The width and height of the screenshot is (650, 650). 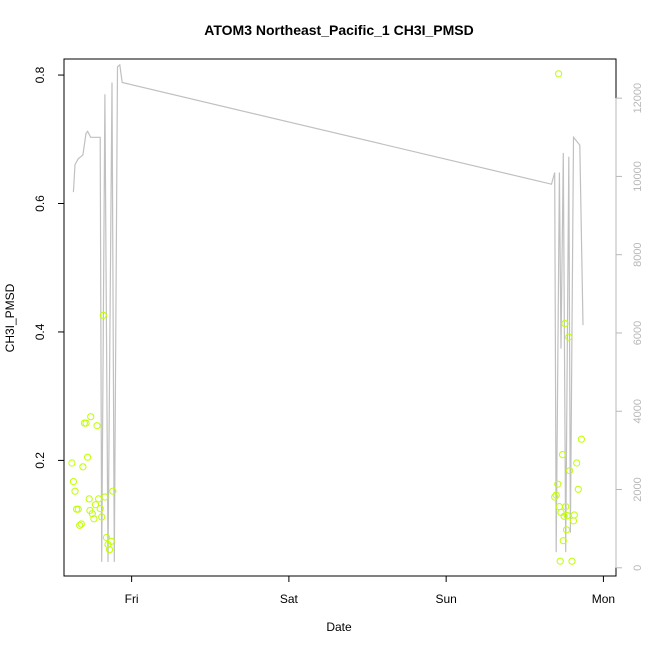 I want to click on x-axis: Fri Sat Sun Mon, so click(x=370, y=590).